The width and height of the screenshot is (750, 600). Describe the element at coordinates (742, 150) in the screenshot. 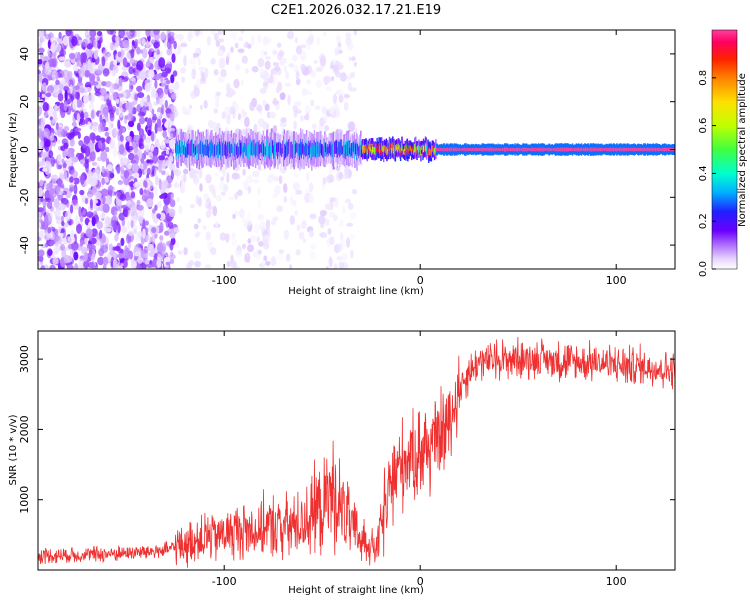

I see `colorbar-label: Normalized spectral amplitude` at that location.